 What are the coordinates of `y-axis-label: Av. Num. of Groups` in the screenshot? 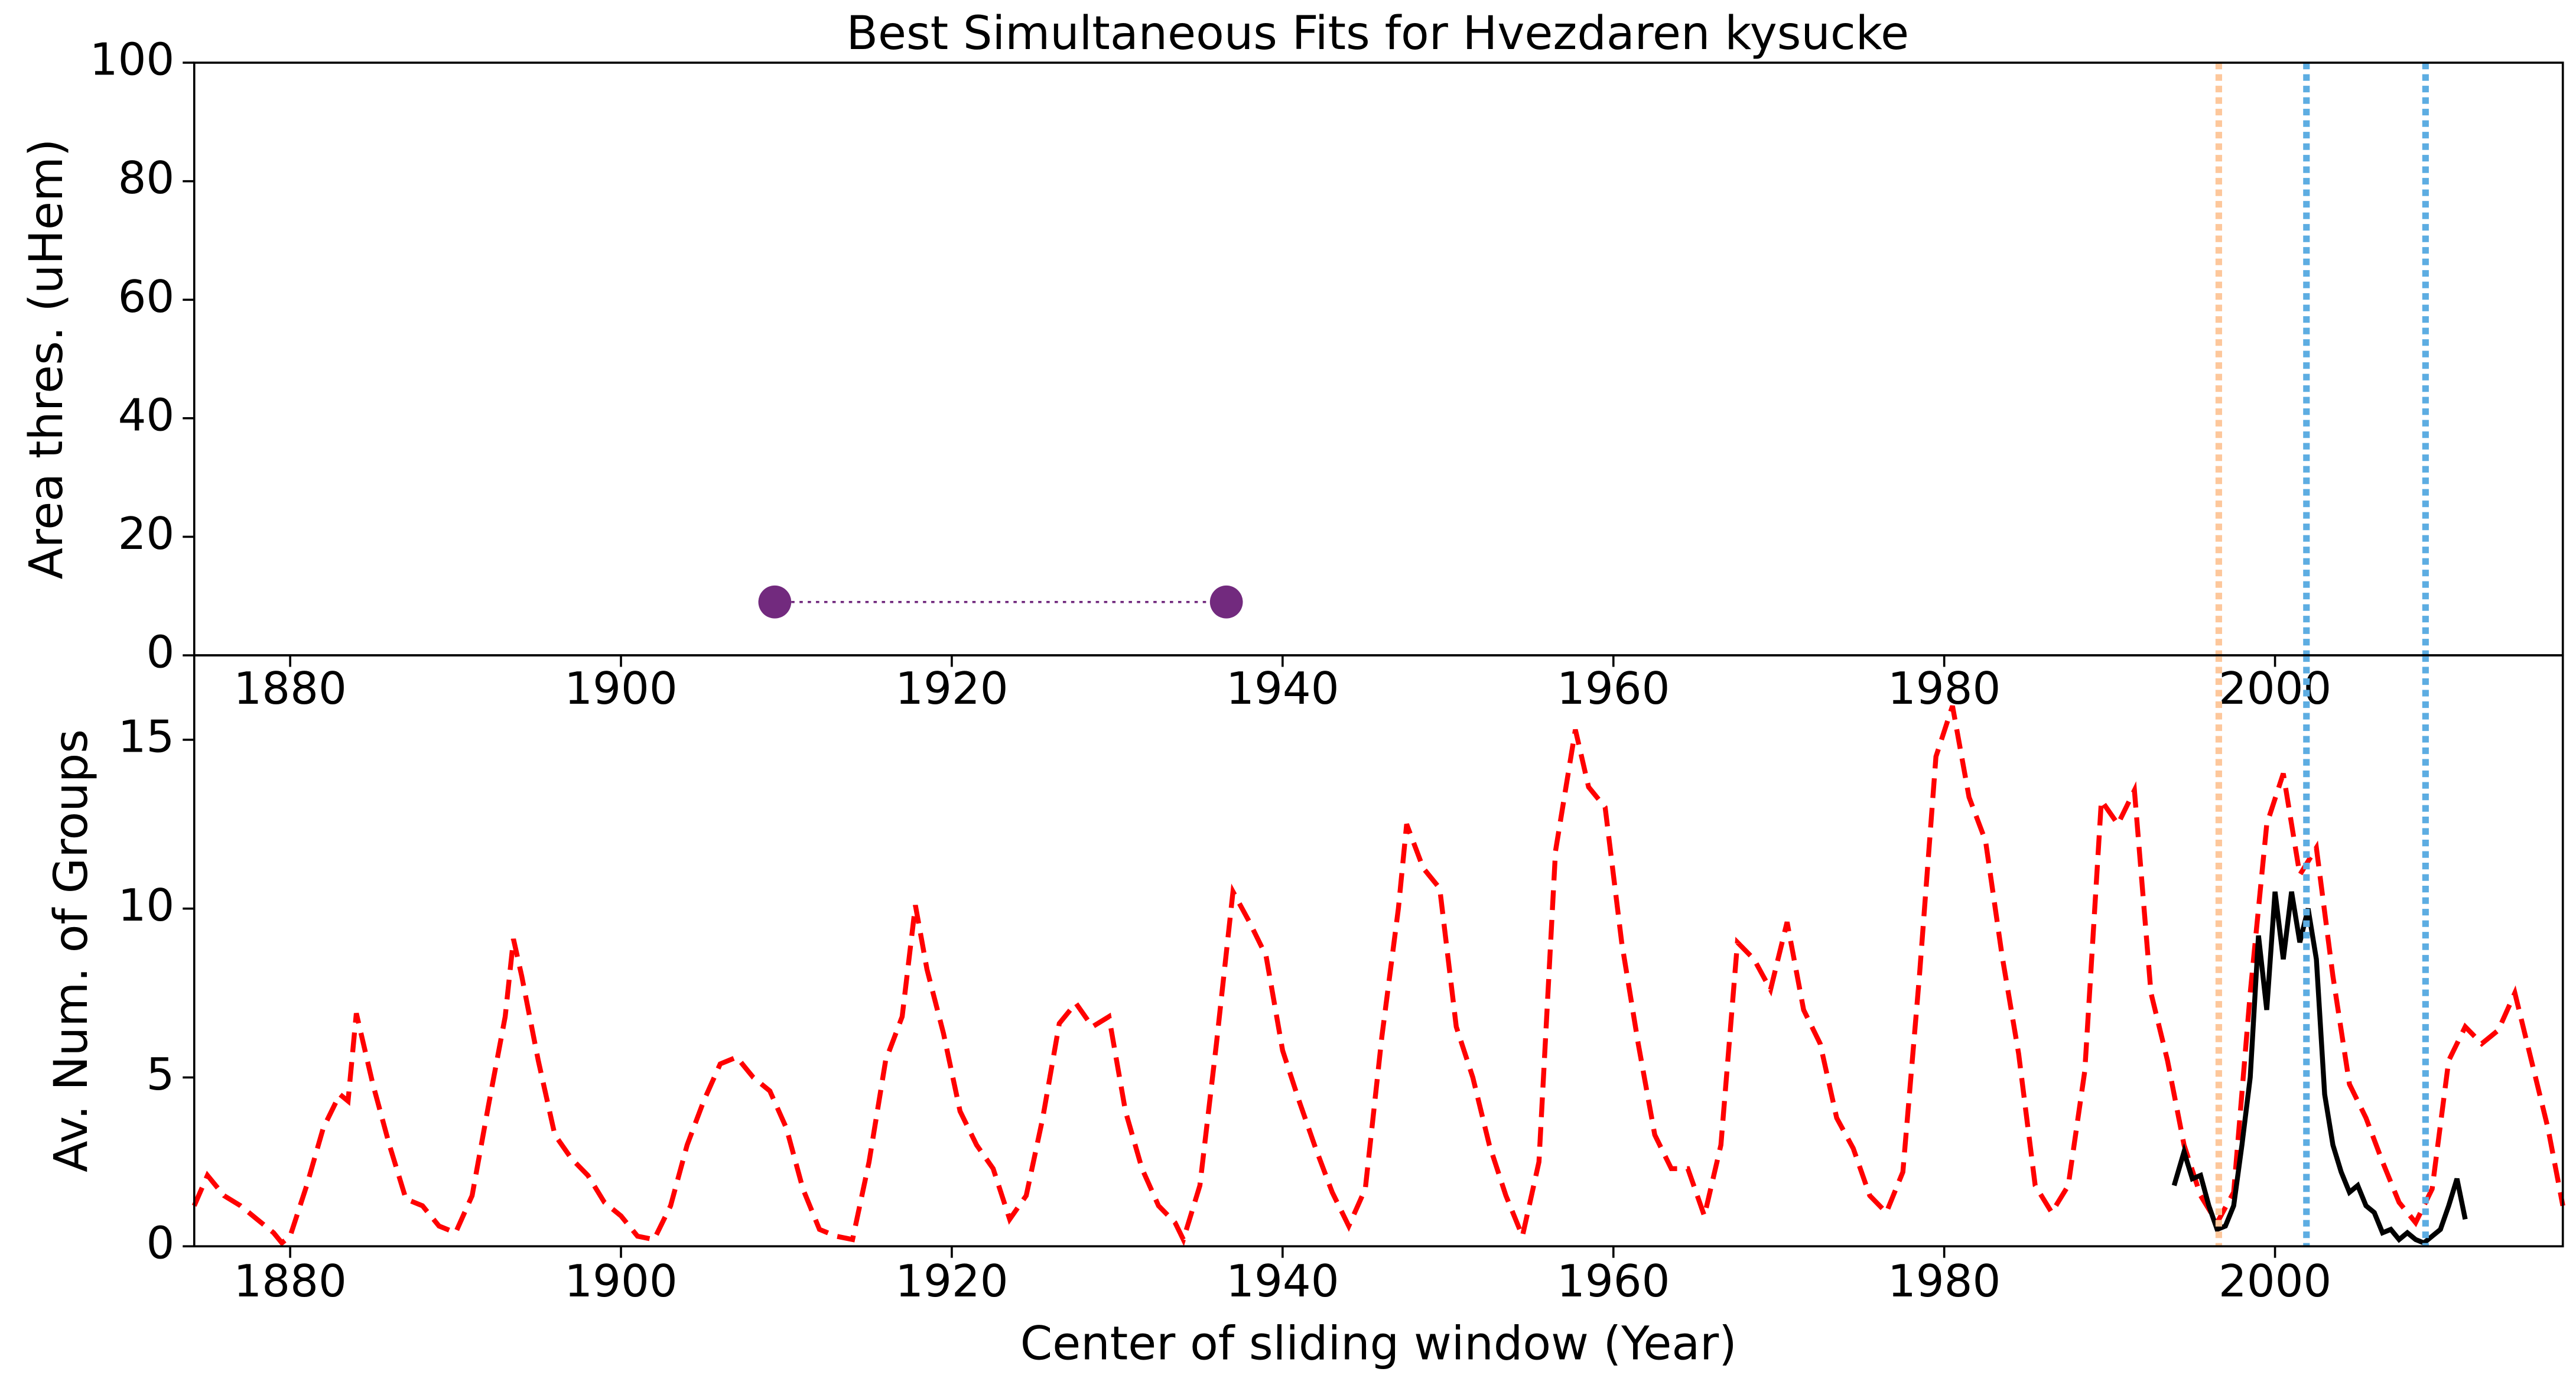 It's located at (71, 951).